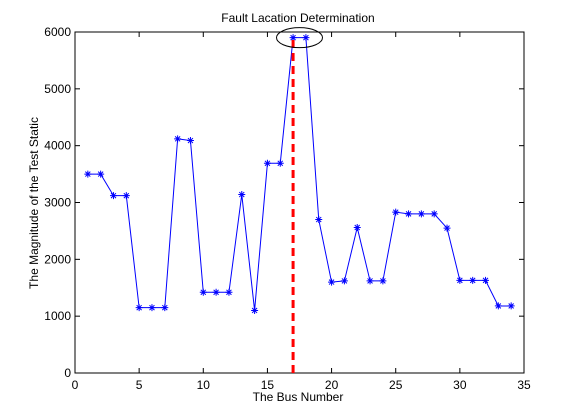 The height and width of the screenshot is (420, 581). I want to click on y-axis-label: The Magnitude of the Test Static, so click(34, 203).